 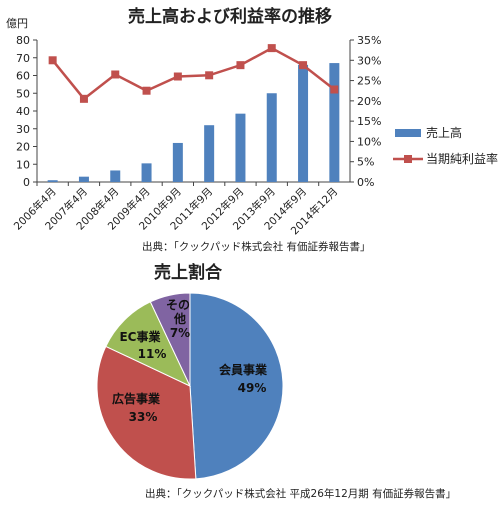 I want to click on pie-label-name: EC事業, so click(x=140, y=336).